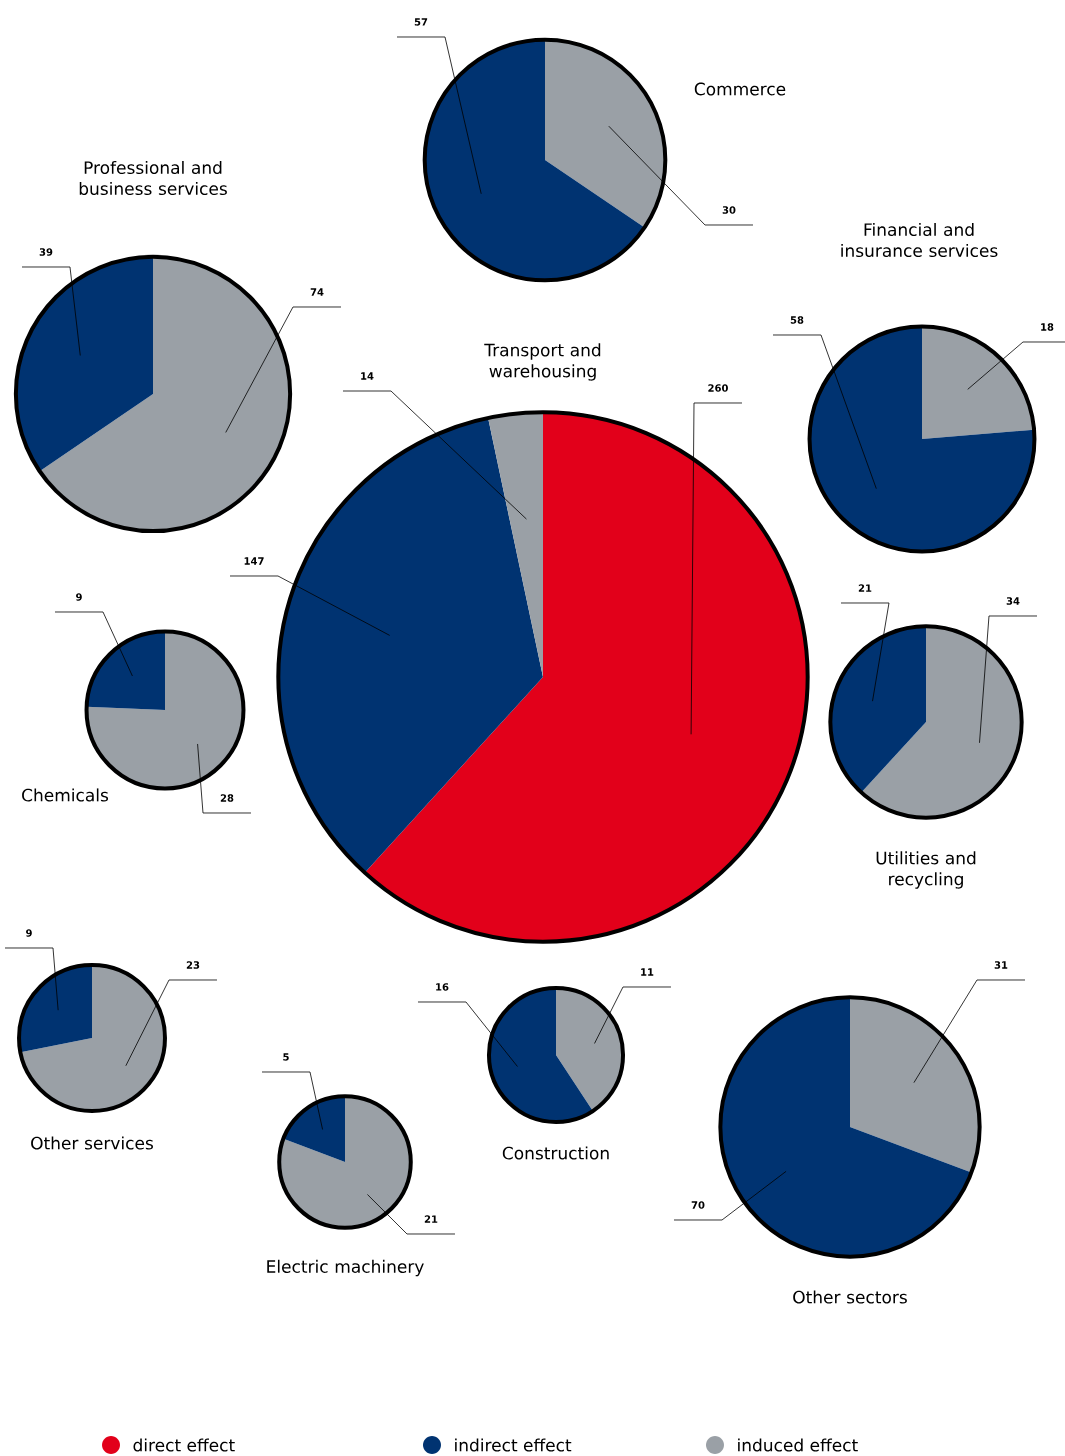 The image size is (1065, 1456). What do you see at coordinates (442, 987) in the screenshot?
I see `data-label: 16` at bounding box center [442, 987].